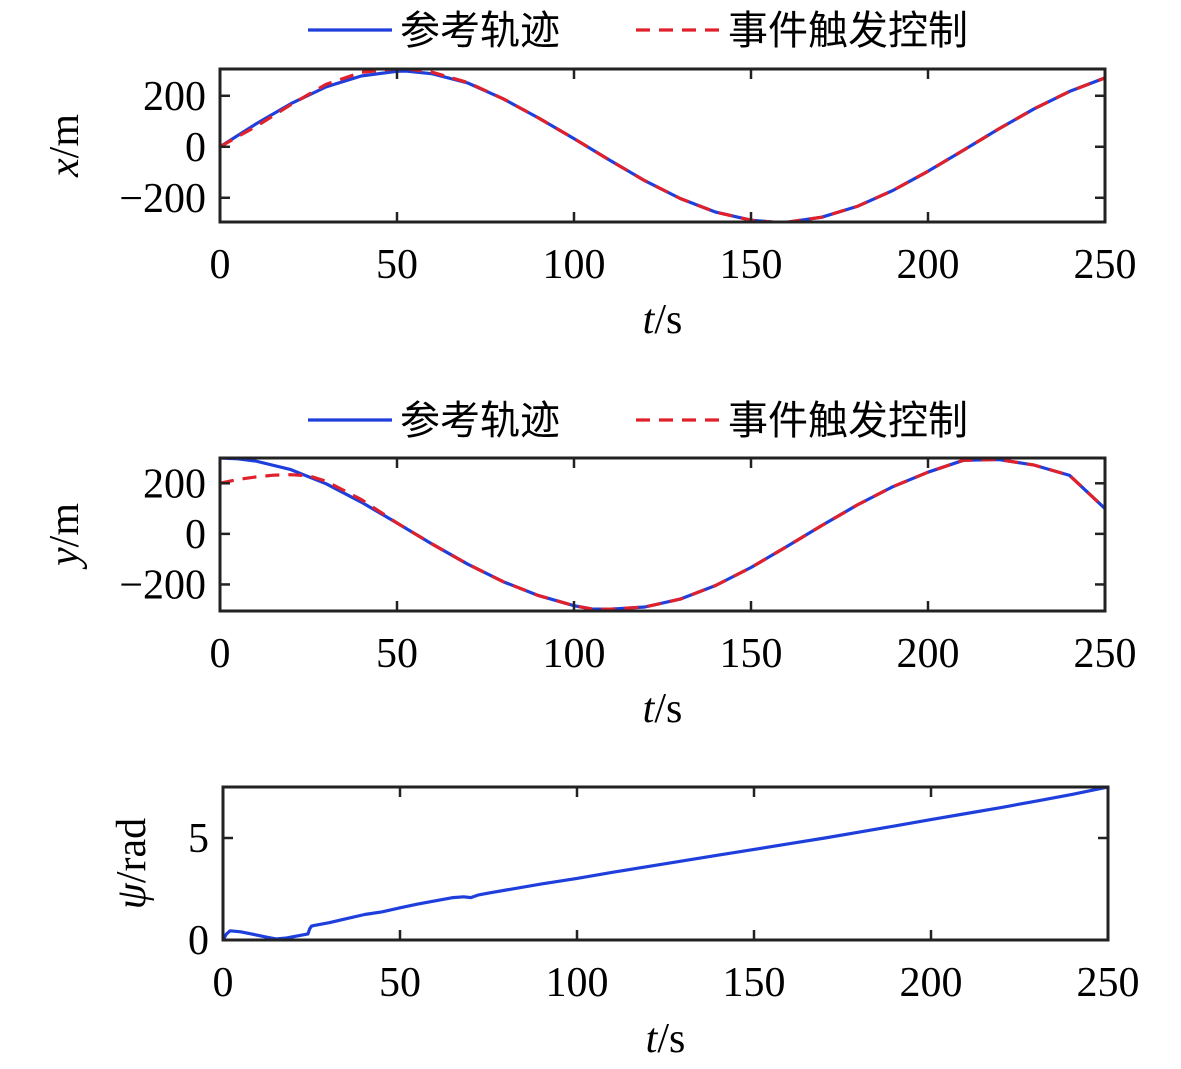  Describe the element at coordinates (198, 839) in the screenshot. I see `y-tick-label: 5` at that location.